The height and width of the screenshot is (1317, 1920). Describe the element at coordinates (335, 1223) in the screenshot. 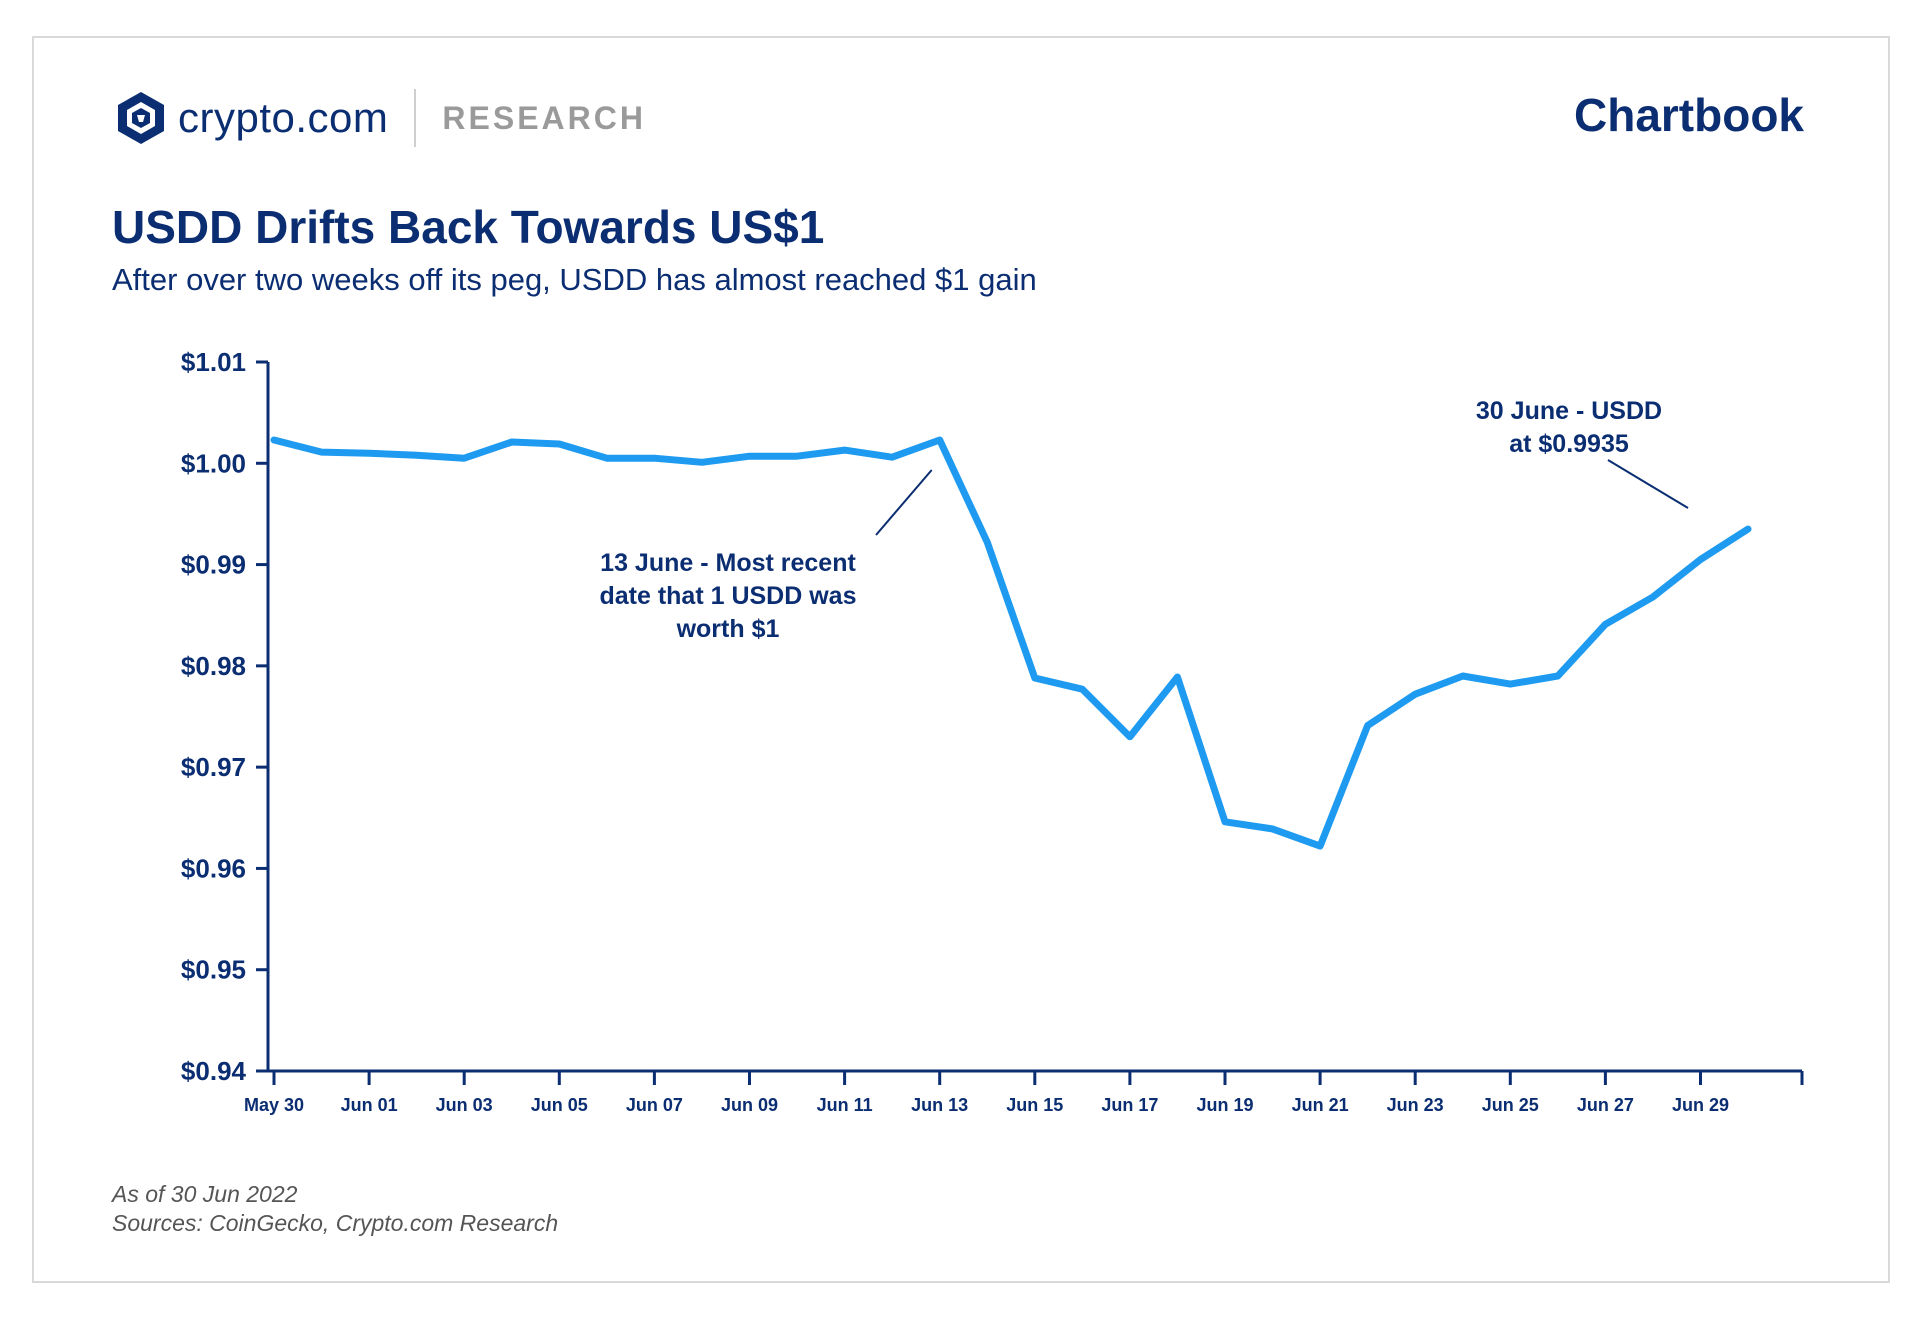

I see `sources-note: Sources: CoinGecko, Crypto.com Research` at that location.